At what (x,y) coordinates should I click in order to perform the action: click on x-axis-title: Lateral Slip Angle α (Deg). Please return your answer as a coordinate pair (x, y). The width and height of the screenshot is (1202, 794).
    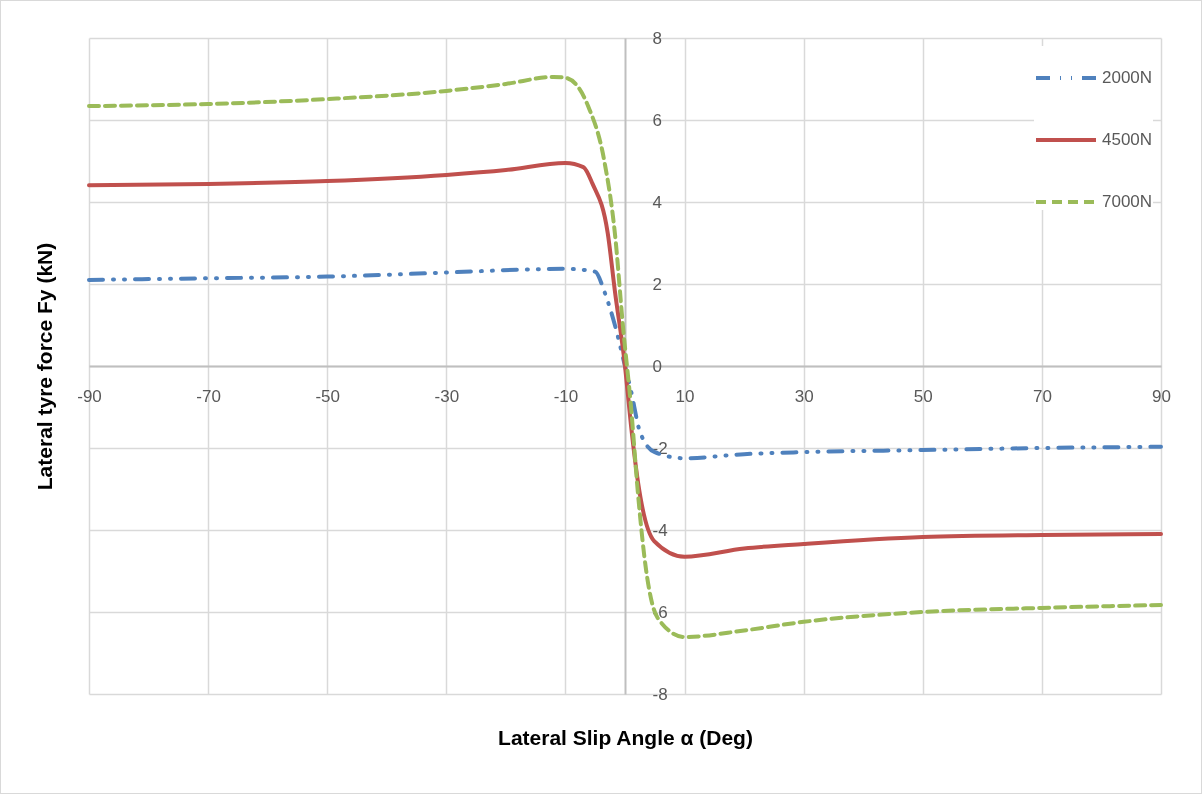
    Looking at the image, I should click on (625, 737).